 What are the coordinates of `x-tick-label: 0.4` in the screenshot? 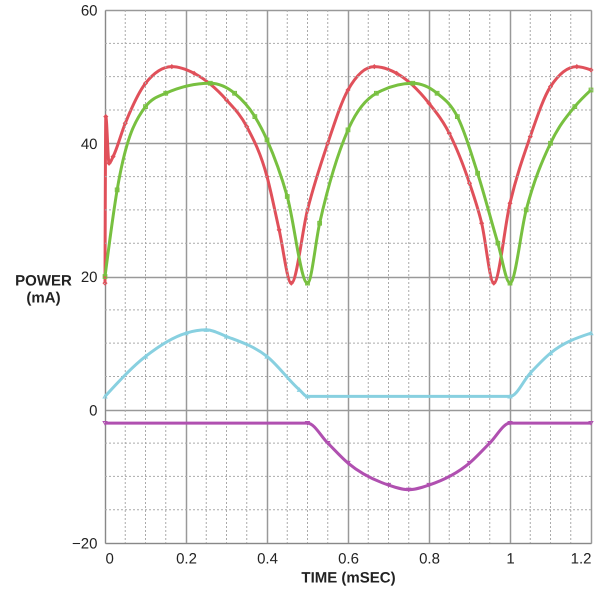 It's located at (267, 559).